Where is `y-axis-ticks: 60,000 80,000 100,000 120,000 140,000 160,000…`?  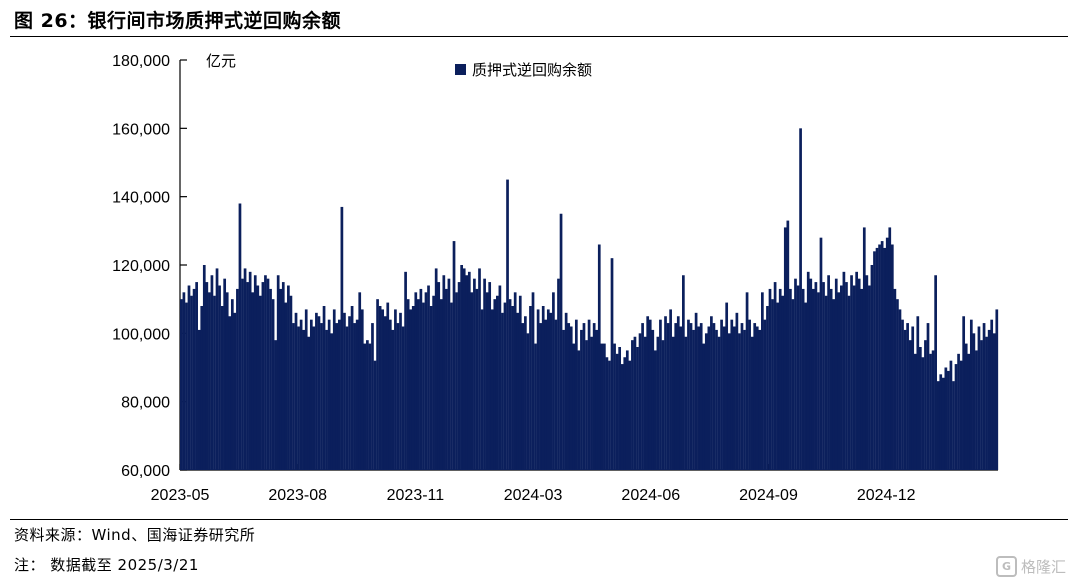
y-axis-ticks: 60,000 80,000 100,000 120,000 140,000 160,000… is located at coordinates (149, 266).